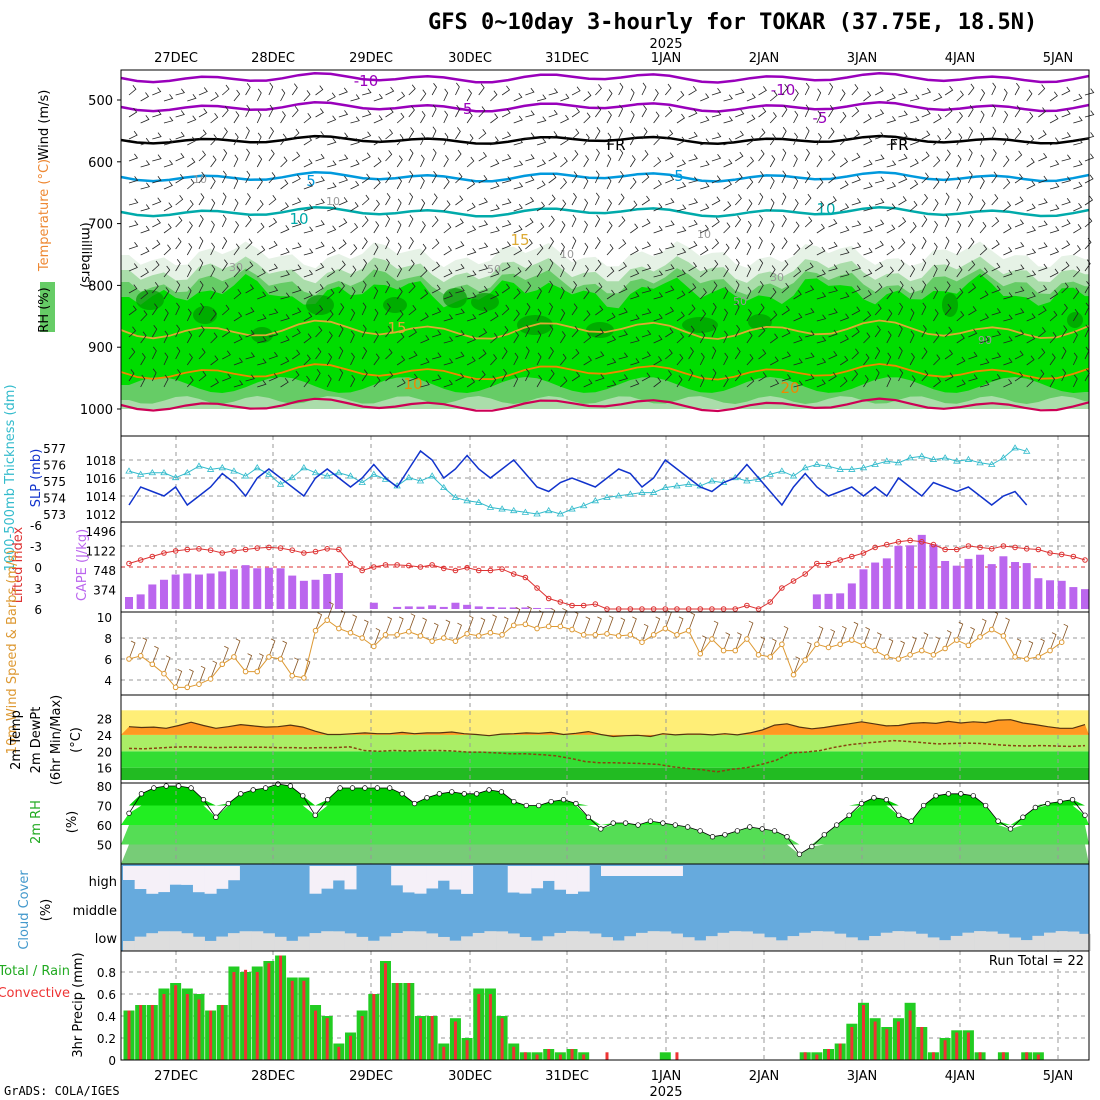 Image resolution: width=1100 pixels, height=1100 pixels. Describe the element at coordinates (455, 1040) in the screenshot. I see `precip-convective-bar` at that location.